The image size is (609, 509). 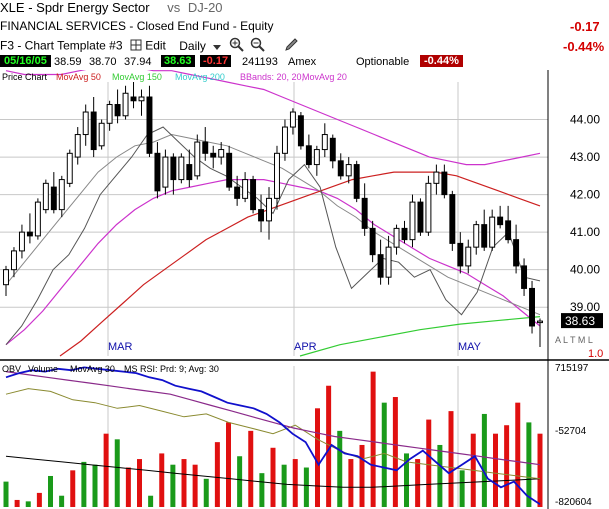 What do you see at coordinates (78, 77) in the screenshot?
I see `legend-ma50: MovAvg 50` at bounding box center [78, 77].